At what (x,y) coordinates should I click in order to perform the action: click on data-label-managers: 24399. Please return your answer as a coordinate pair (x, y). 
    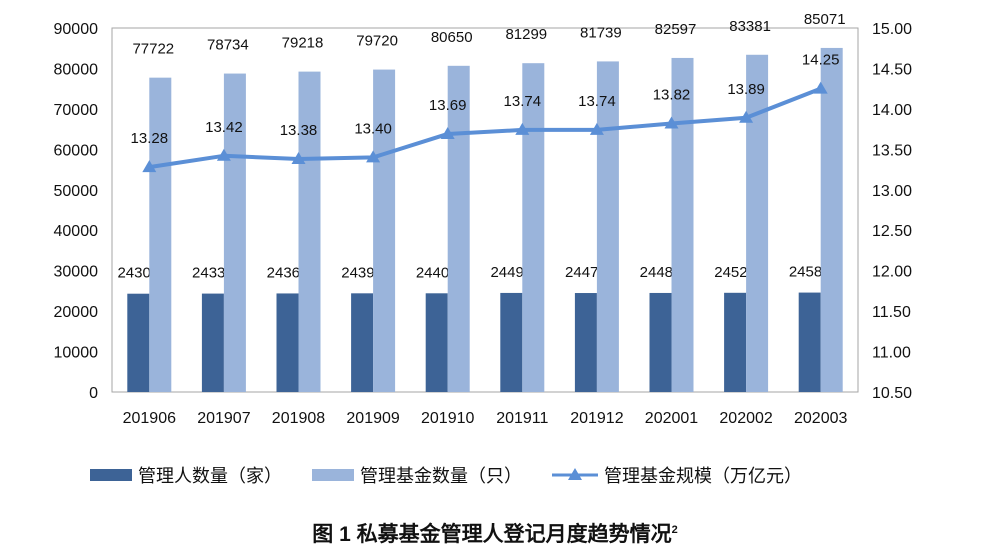
    Looking at the image, I should click on (362, 272).